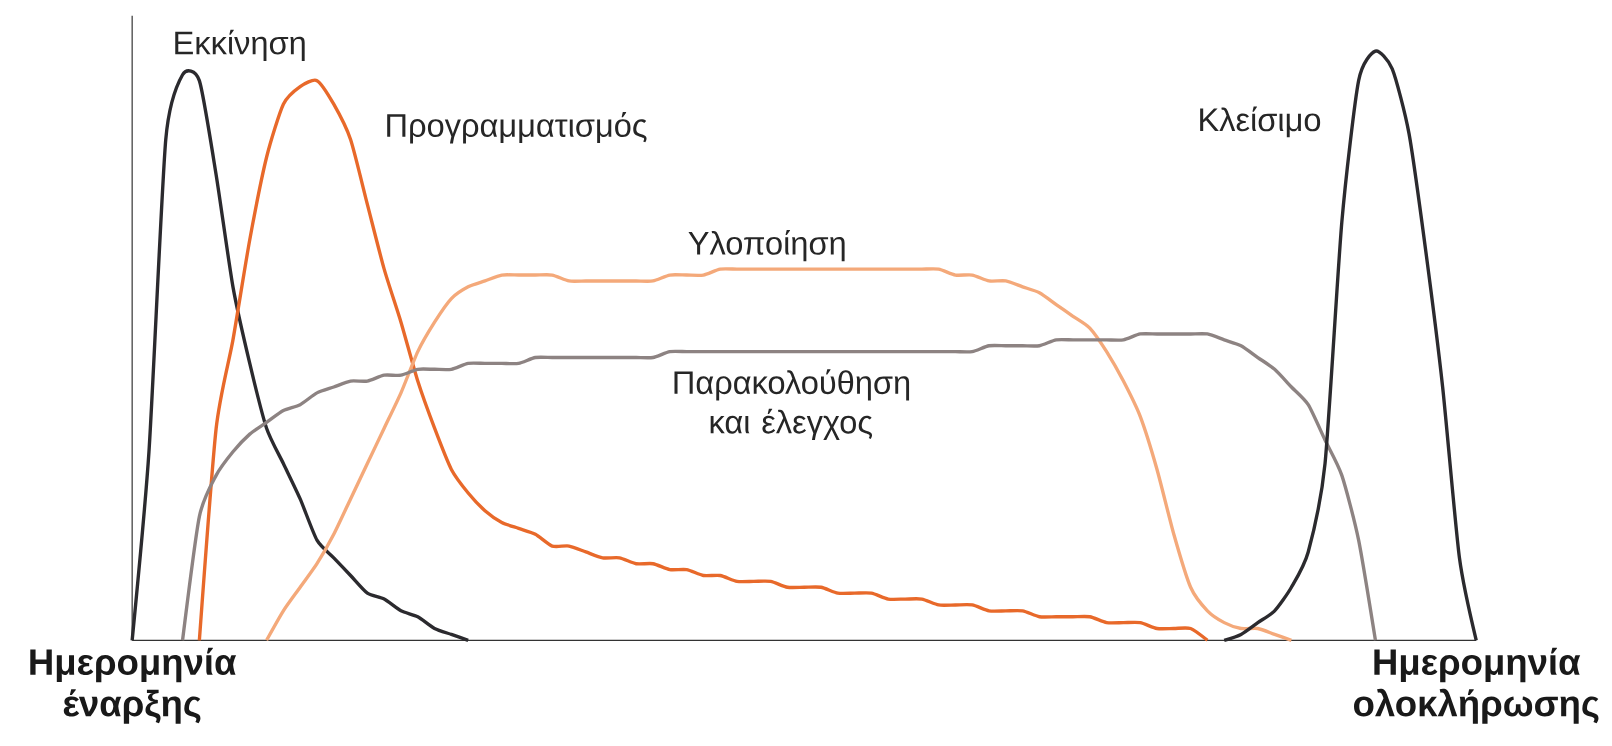 The height and width of the screenshot is (746, 1612). I want to click on series-label: Εκκίνηση, so click(240, 45).